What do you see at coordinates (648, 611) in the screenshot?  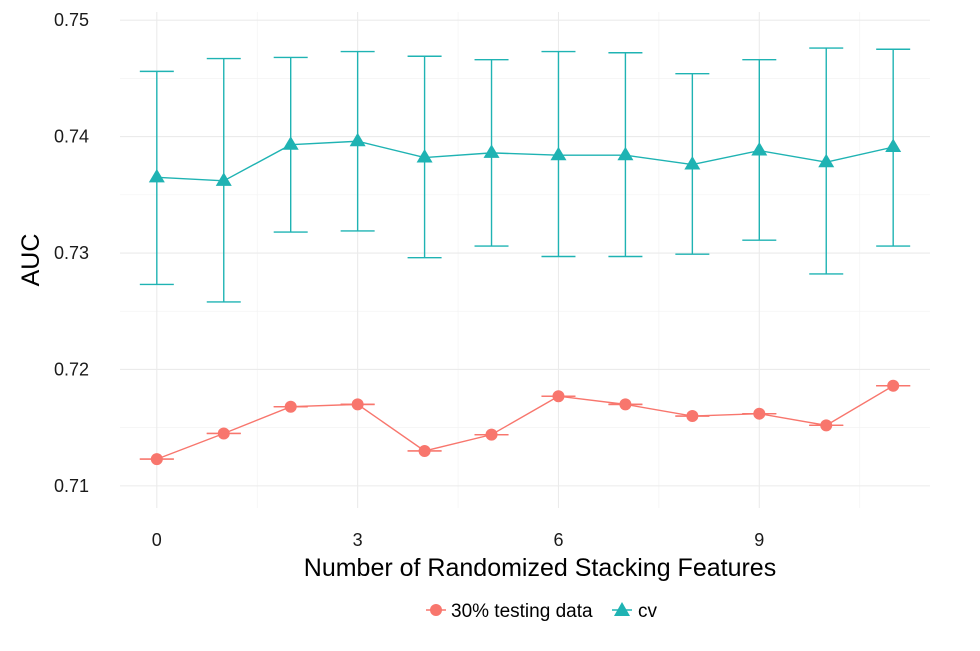 I see `legend-label-cv: cv` at bounding box center [648, 611].